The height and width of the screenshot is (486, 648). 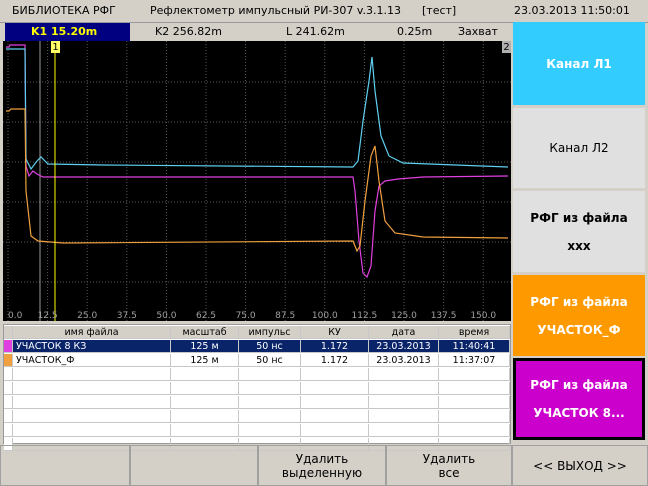 I want to click on x-tick-label: 150.0, so click(x=483, y=316).